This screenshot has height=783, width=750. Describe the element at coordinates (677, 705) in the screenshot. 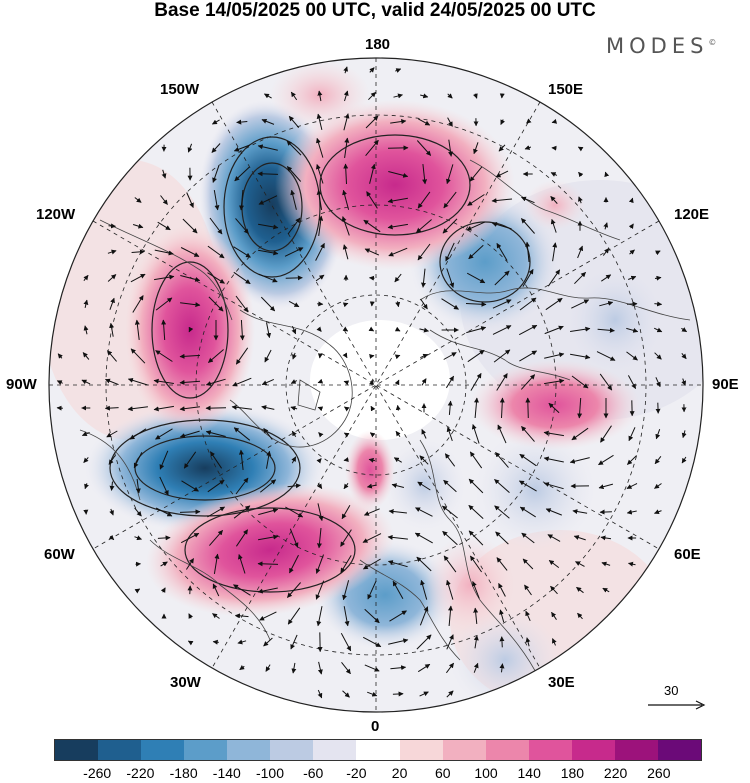

I see `reference-vector-arrow` at that location.